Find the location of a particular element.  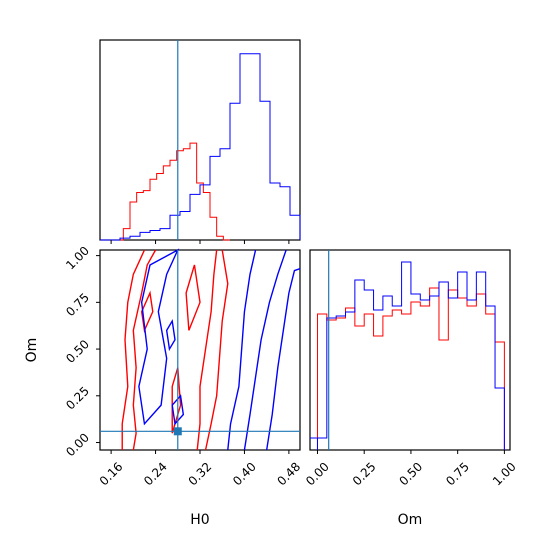

contour-blue-mid is located at coordinates (265, 350).